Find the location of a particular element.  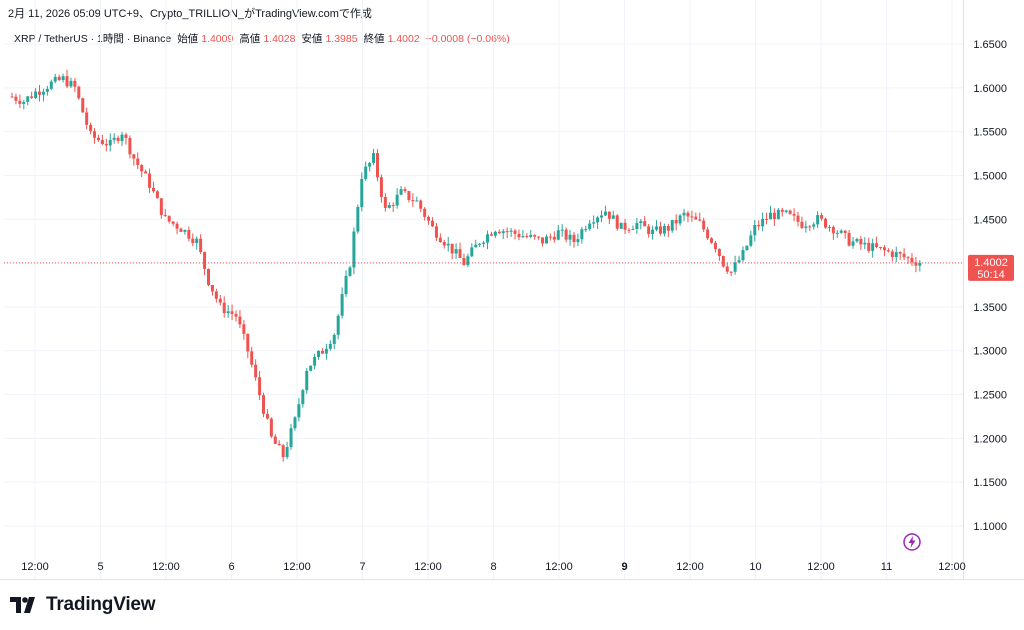

x-tick-label: 6 is located at coordinates (231, 567).